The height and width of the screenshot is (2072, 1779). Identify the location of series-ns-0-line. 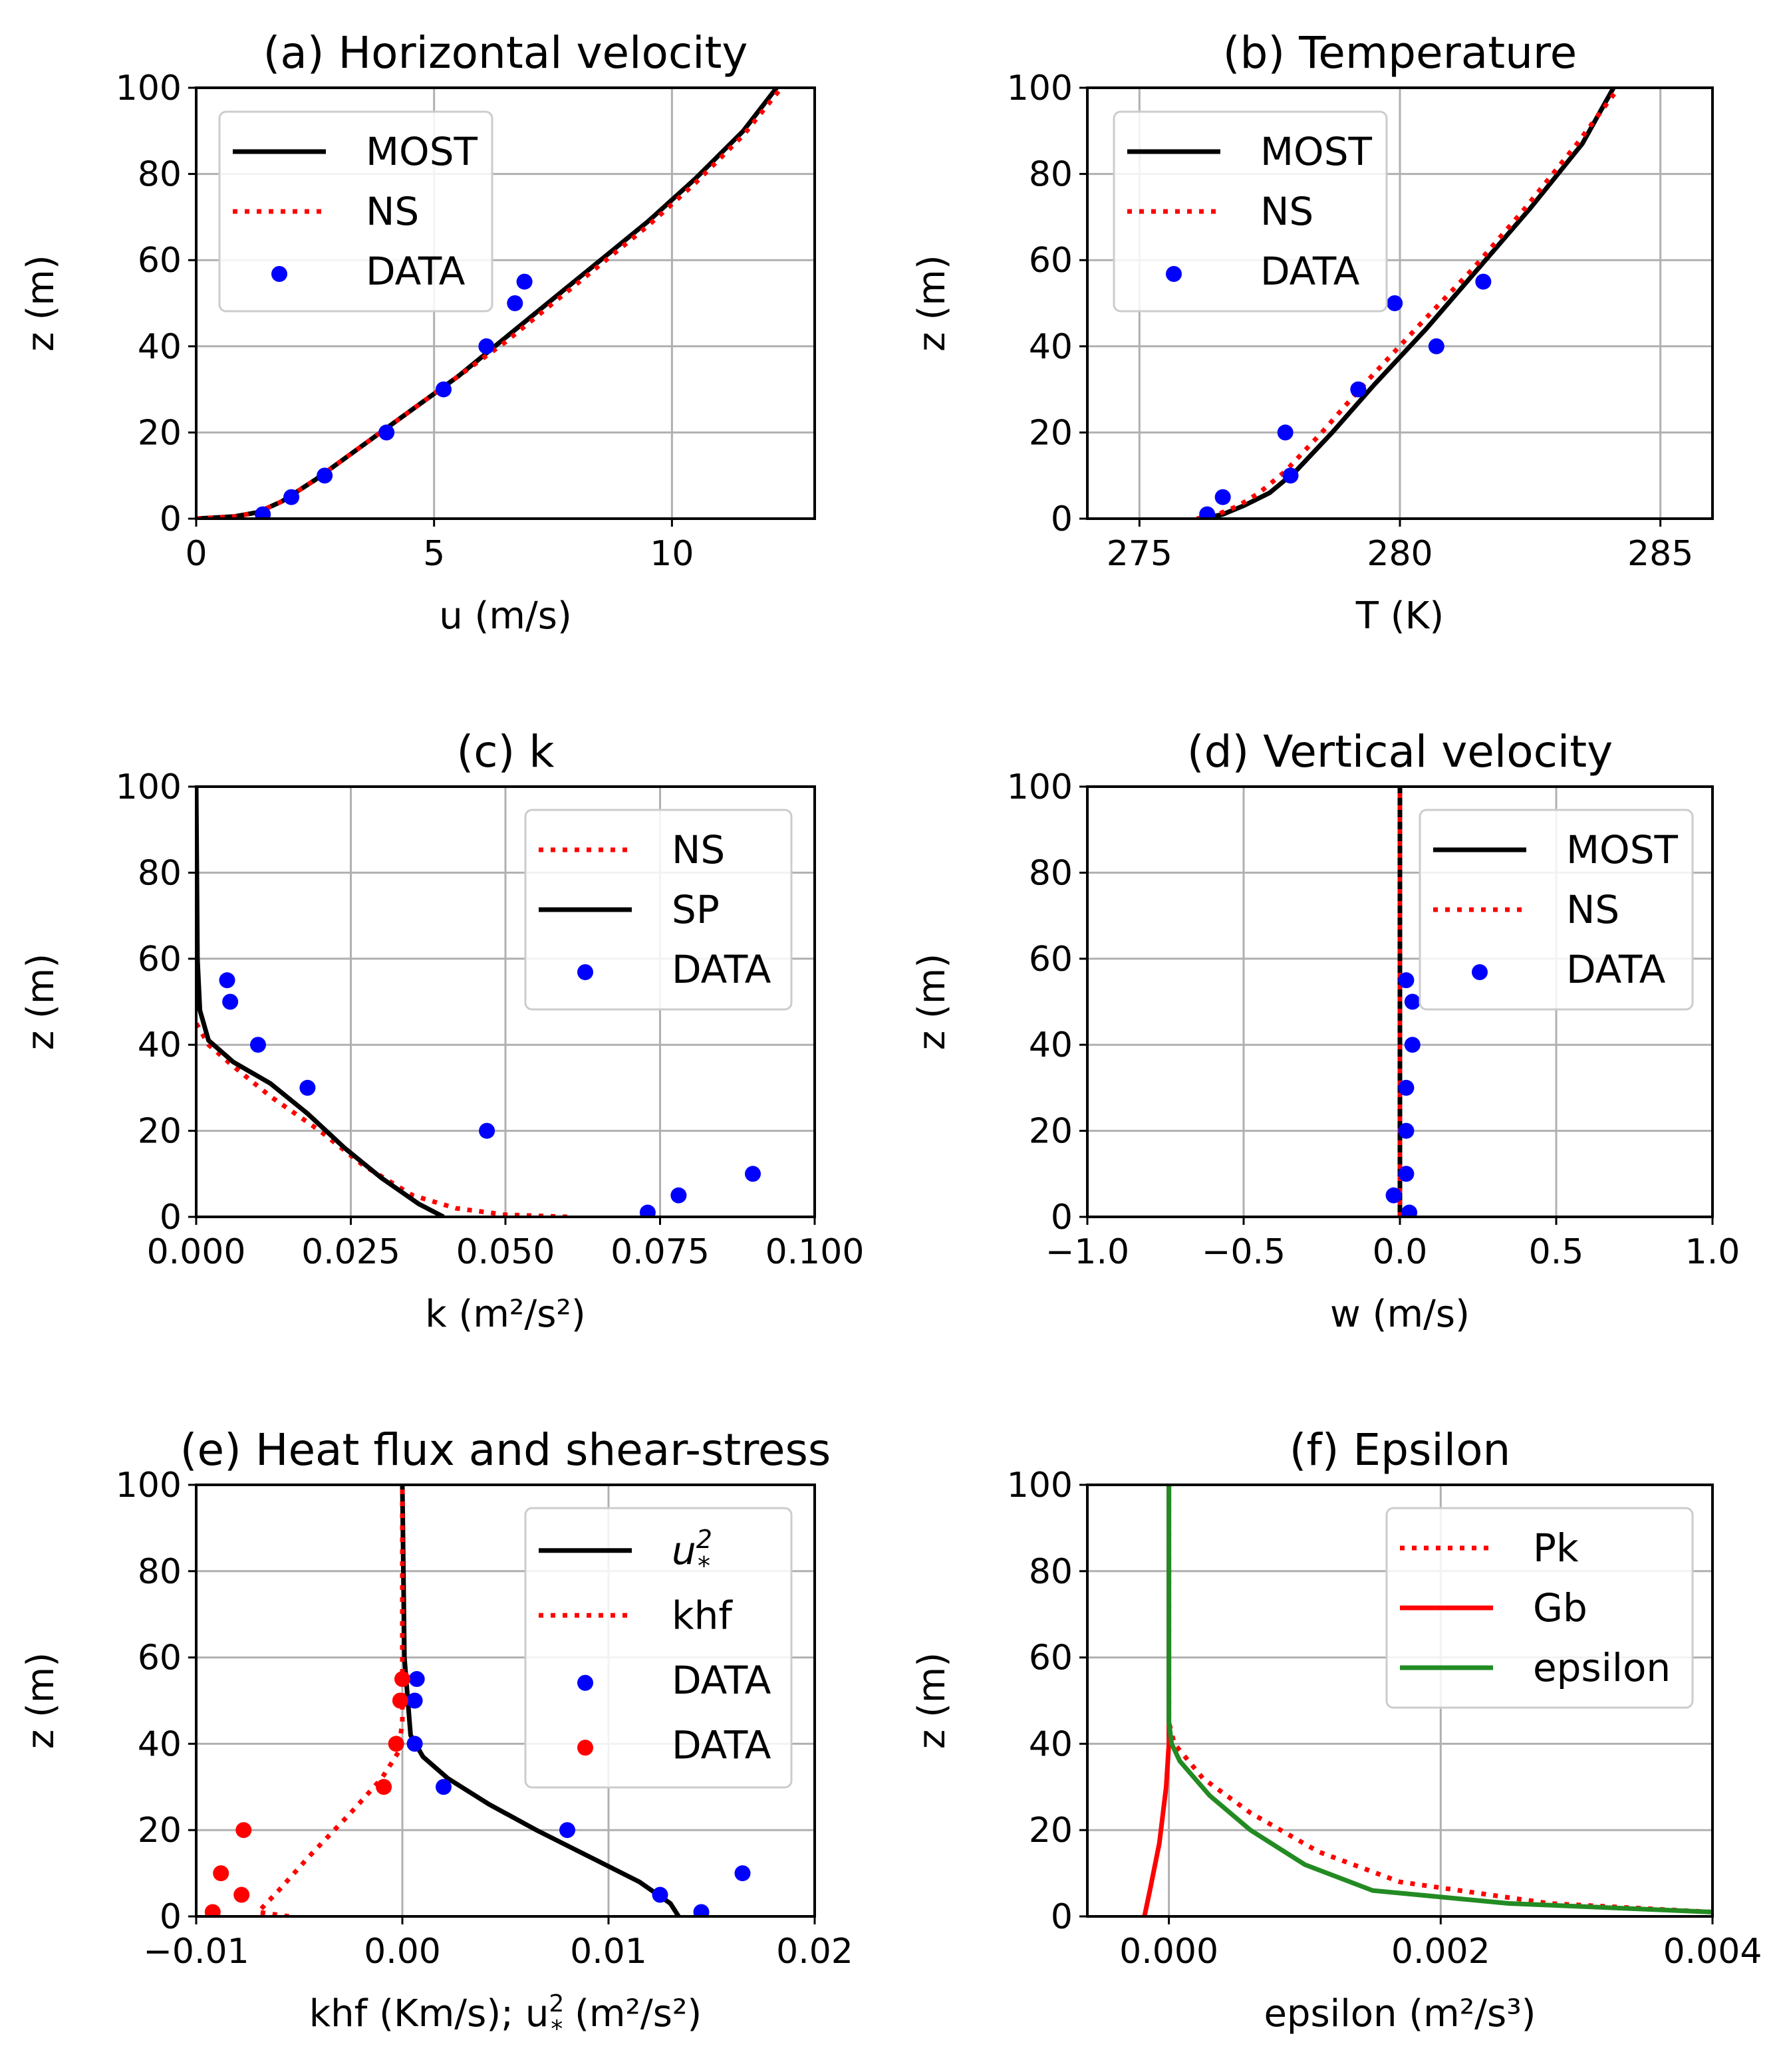
(382, 1119).